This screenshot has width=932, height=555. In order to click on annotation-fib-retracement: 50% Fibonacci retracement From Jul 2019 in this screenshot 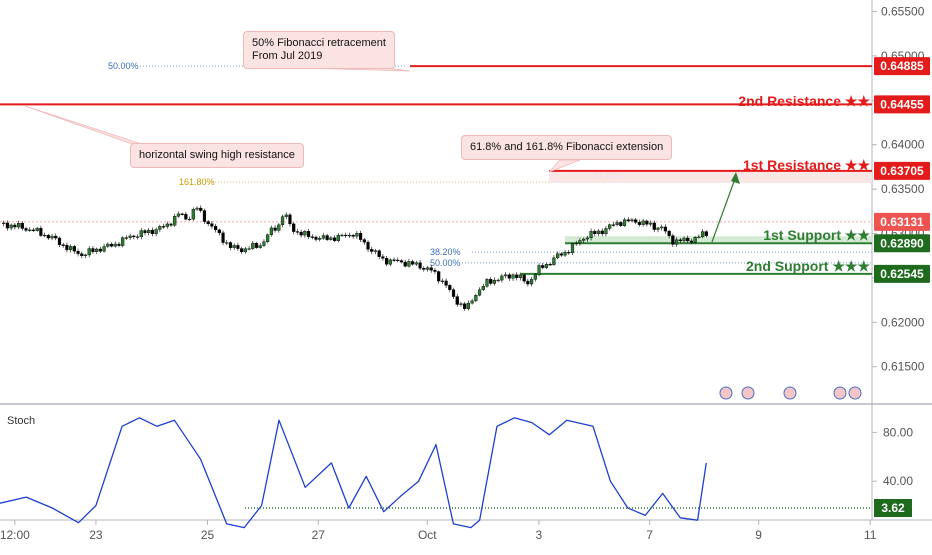, I will do `click(319, 50)`.